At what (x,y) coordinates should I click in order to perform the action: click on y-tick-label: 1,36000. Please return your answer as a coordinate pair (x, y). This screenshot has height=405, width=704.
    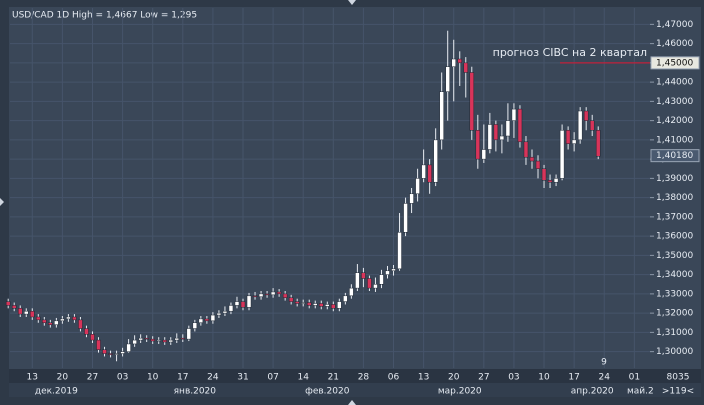
    Looking at the image, I should click on (674, 237).